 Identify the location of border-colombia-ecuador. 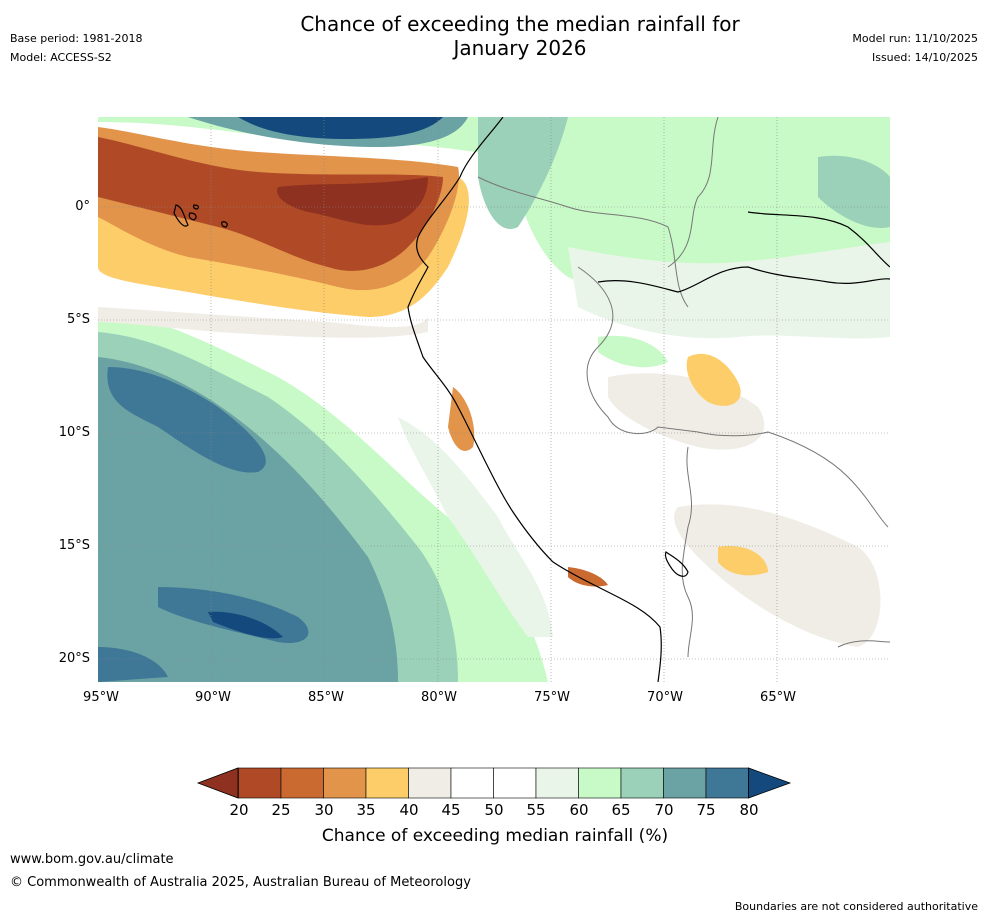
(583, 242).